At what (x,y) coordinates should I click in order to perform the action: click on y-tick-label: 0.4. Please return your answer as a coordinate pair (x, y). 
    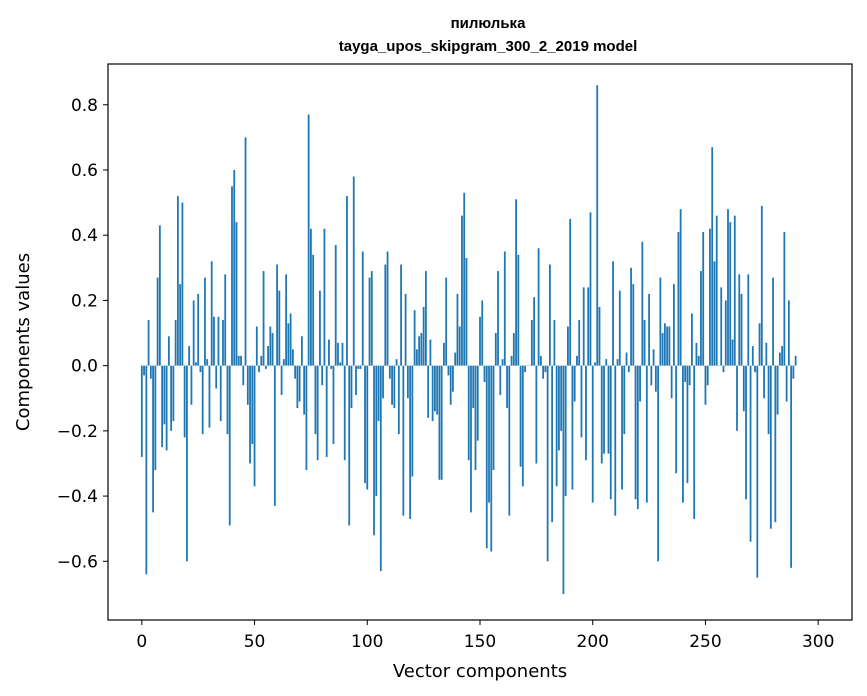
    Looking at the image, I should click on (84, 236).